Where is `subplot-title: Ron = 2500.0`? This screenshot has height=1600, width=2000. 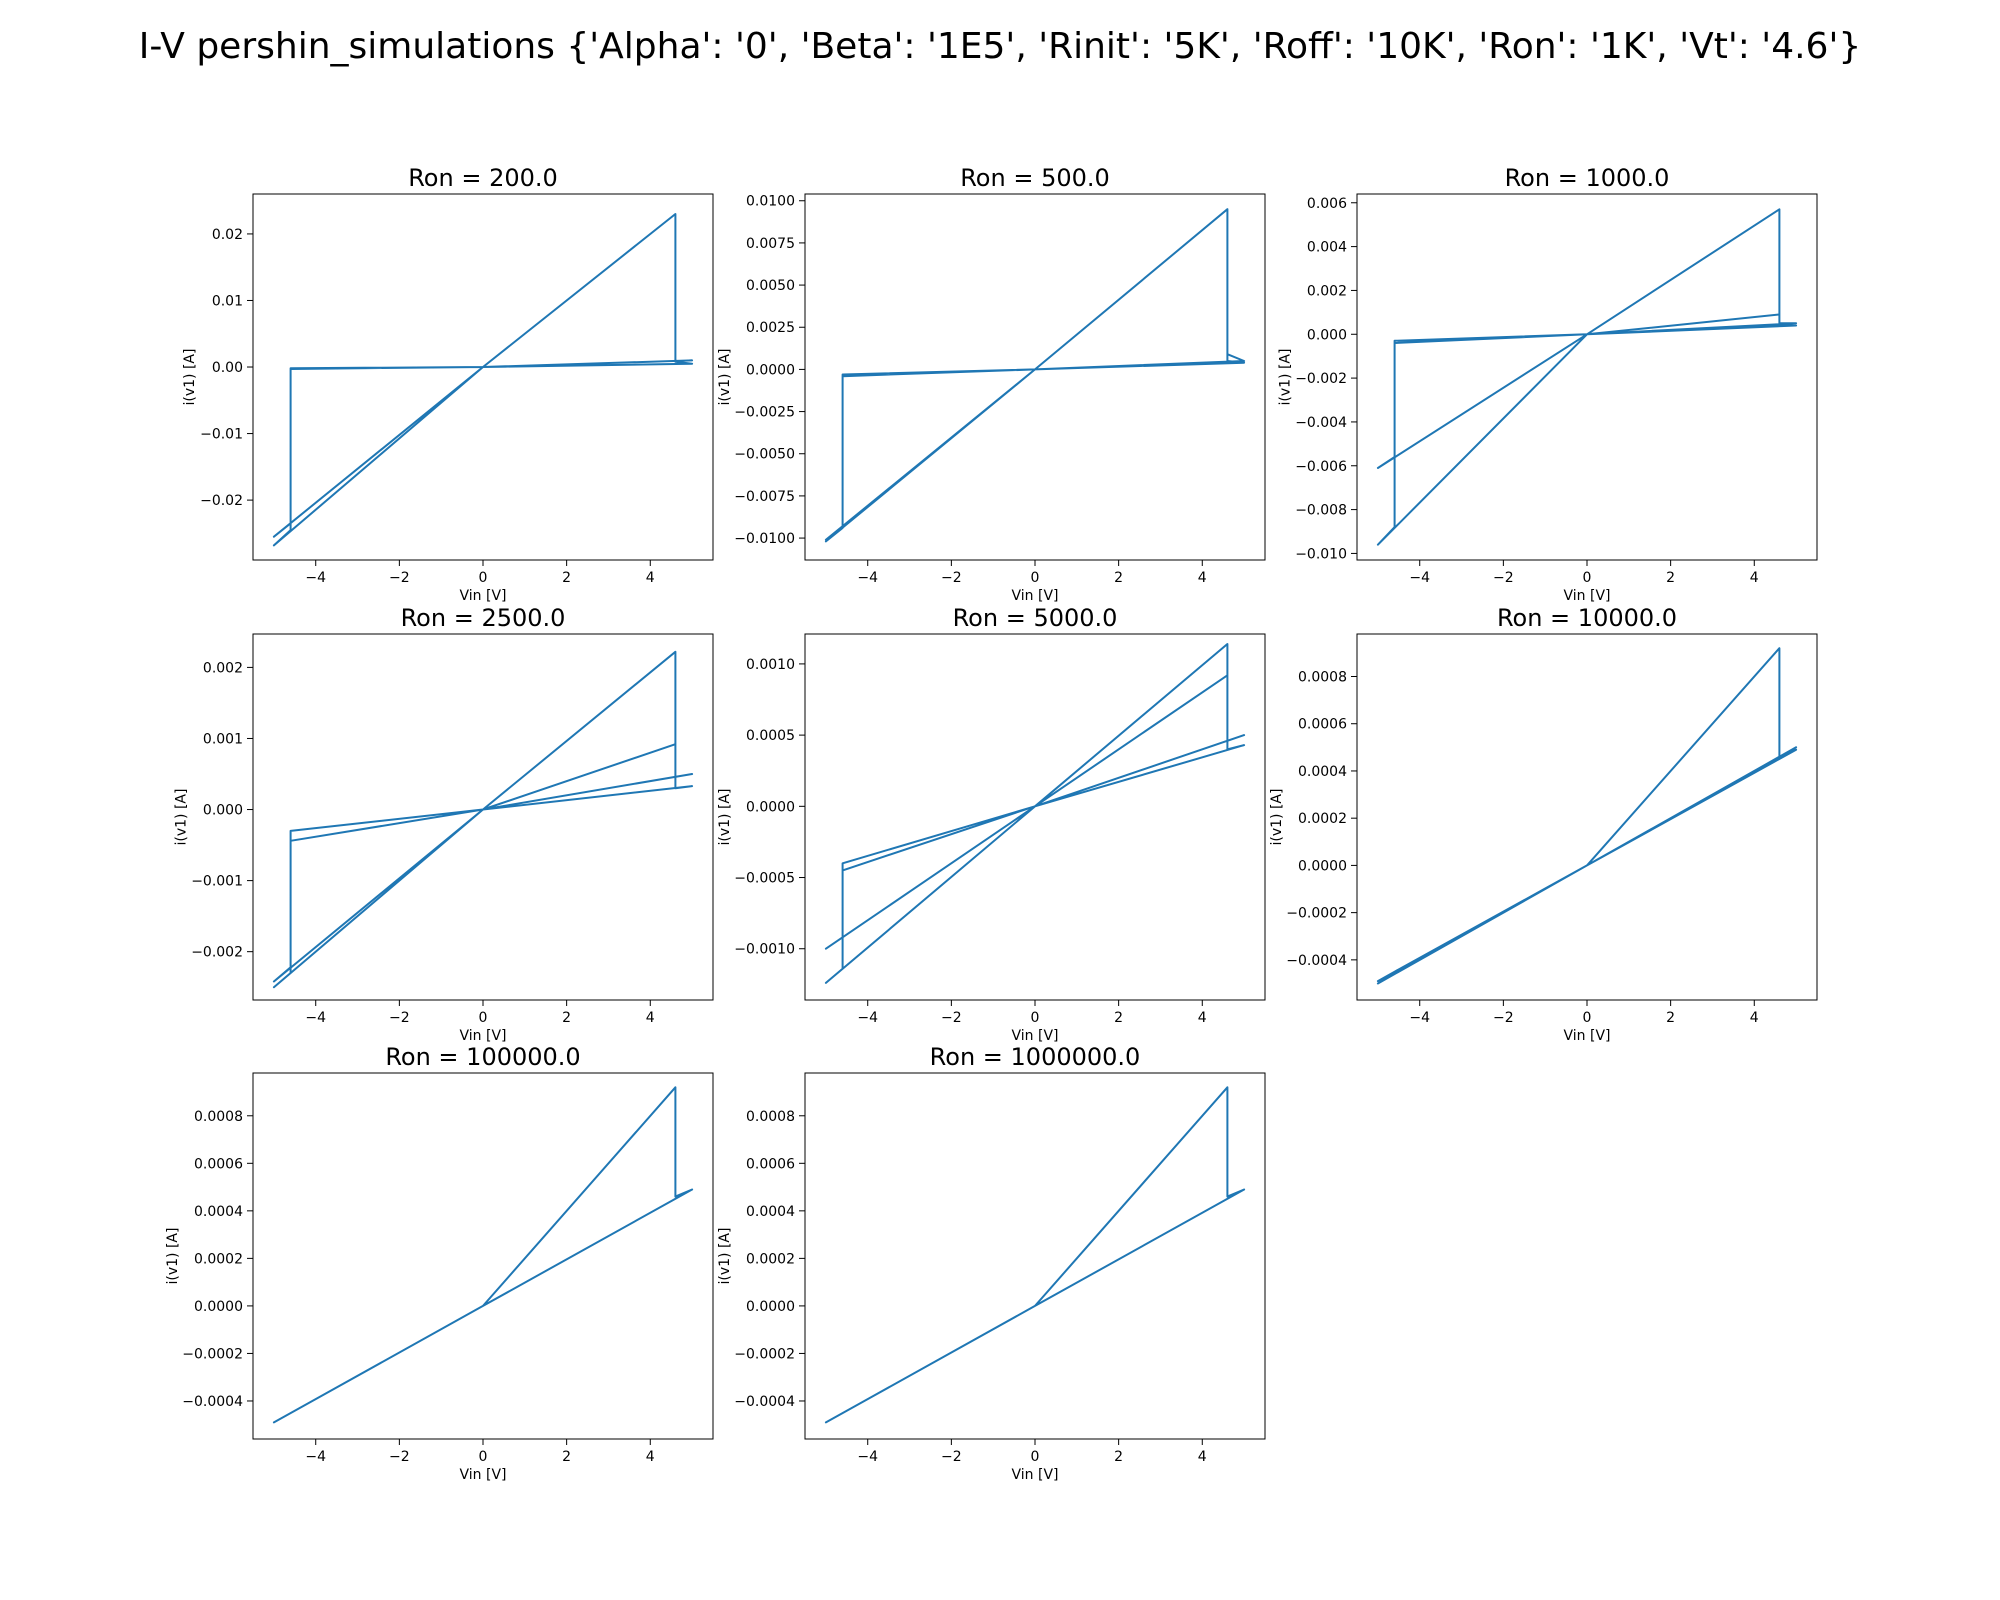 subplot-title: Ron = 2500.0 is located at coordinates (483, 618).